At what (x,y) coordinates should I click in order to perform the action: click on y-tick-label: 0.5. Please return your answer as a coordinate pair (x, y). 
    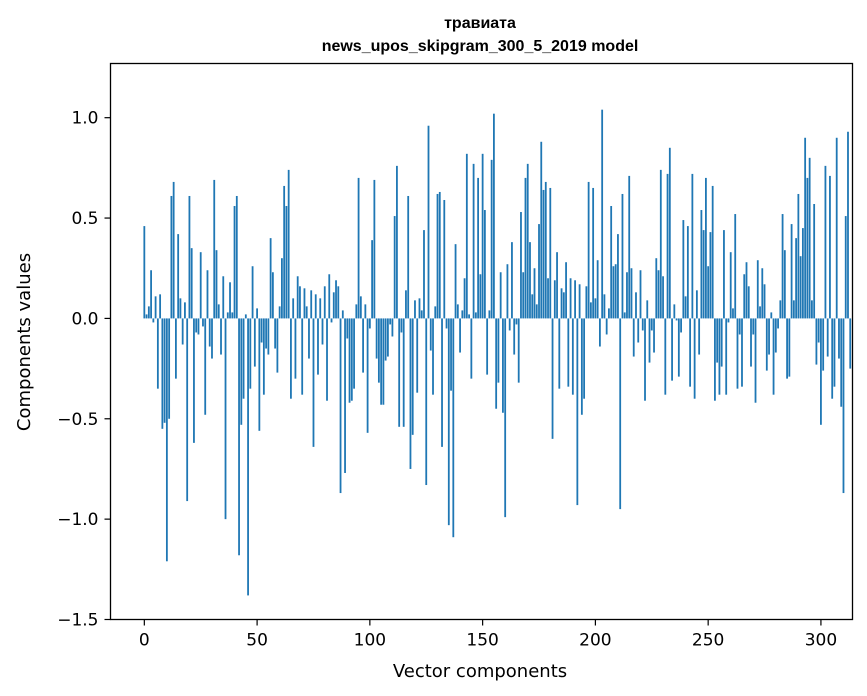
    Looking at the image, I should click on (84, 219).